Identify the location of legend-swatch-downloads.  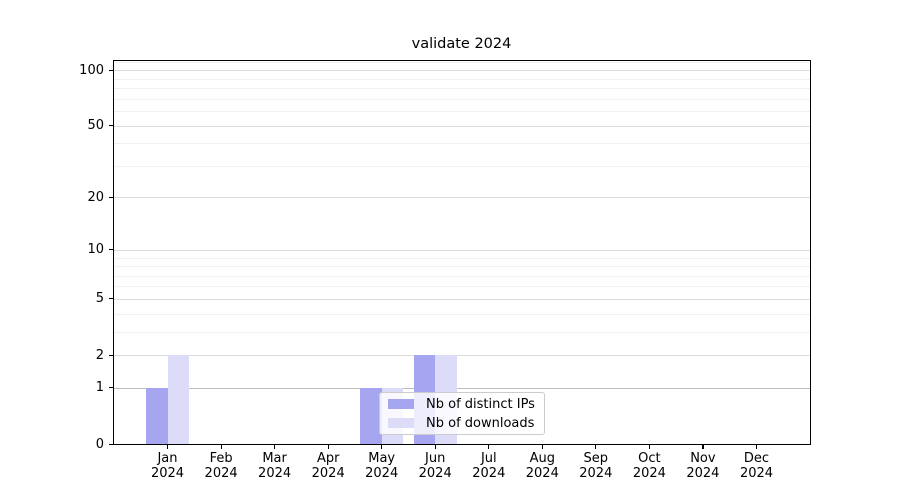
(401, 423).